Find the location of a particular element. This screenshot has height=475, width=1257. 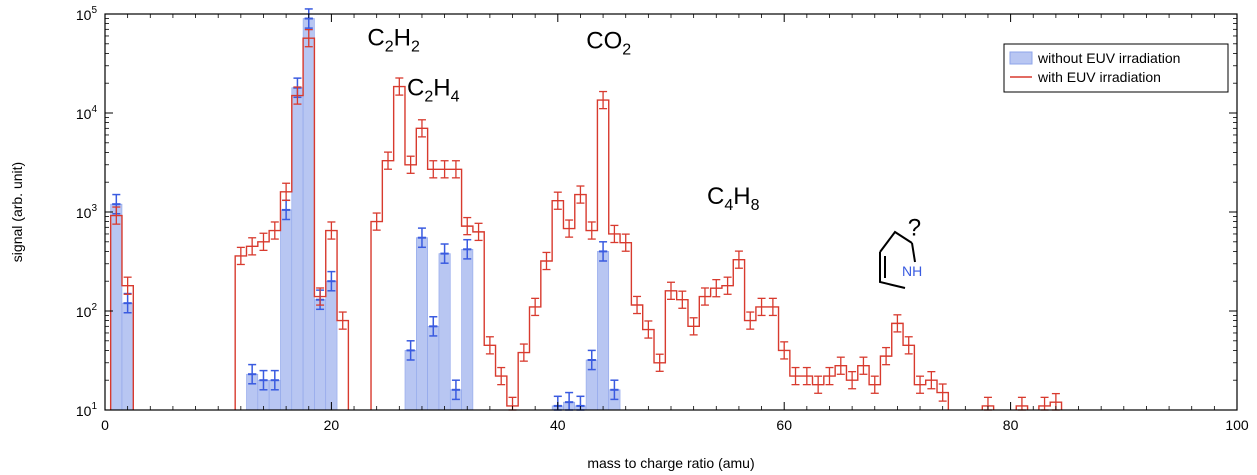

y-tick-label: 10³ is located at coordinates (87, 212).